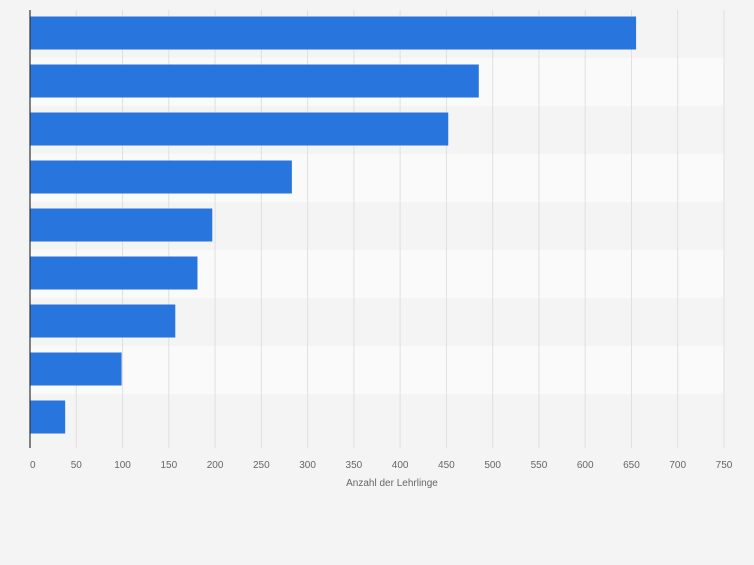  Describe the element at coordinates (539, 465) in the screenshot. I see `x-tick-label: 550` at that location.